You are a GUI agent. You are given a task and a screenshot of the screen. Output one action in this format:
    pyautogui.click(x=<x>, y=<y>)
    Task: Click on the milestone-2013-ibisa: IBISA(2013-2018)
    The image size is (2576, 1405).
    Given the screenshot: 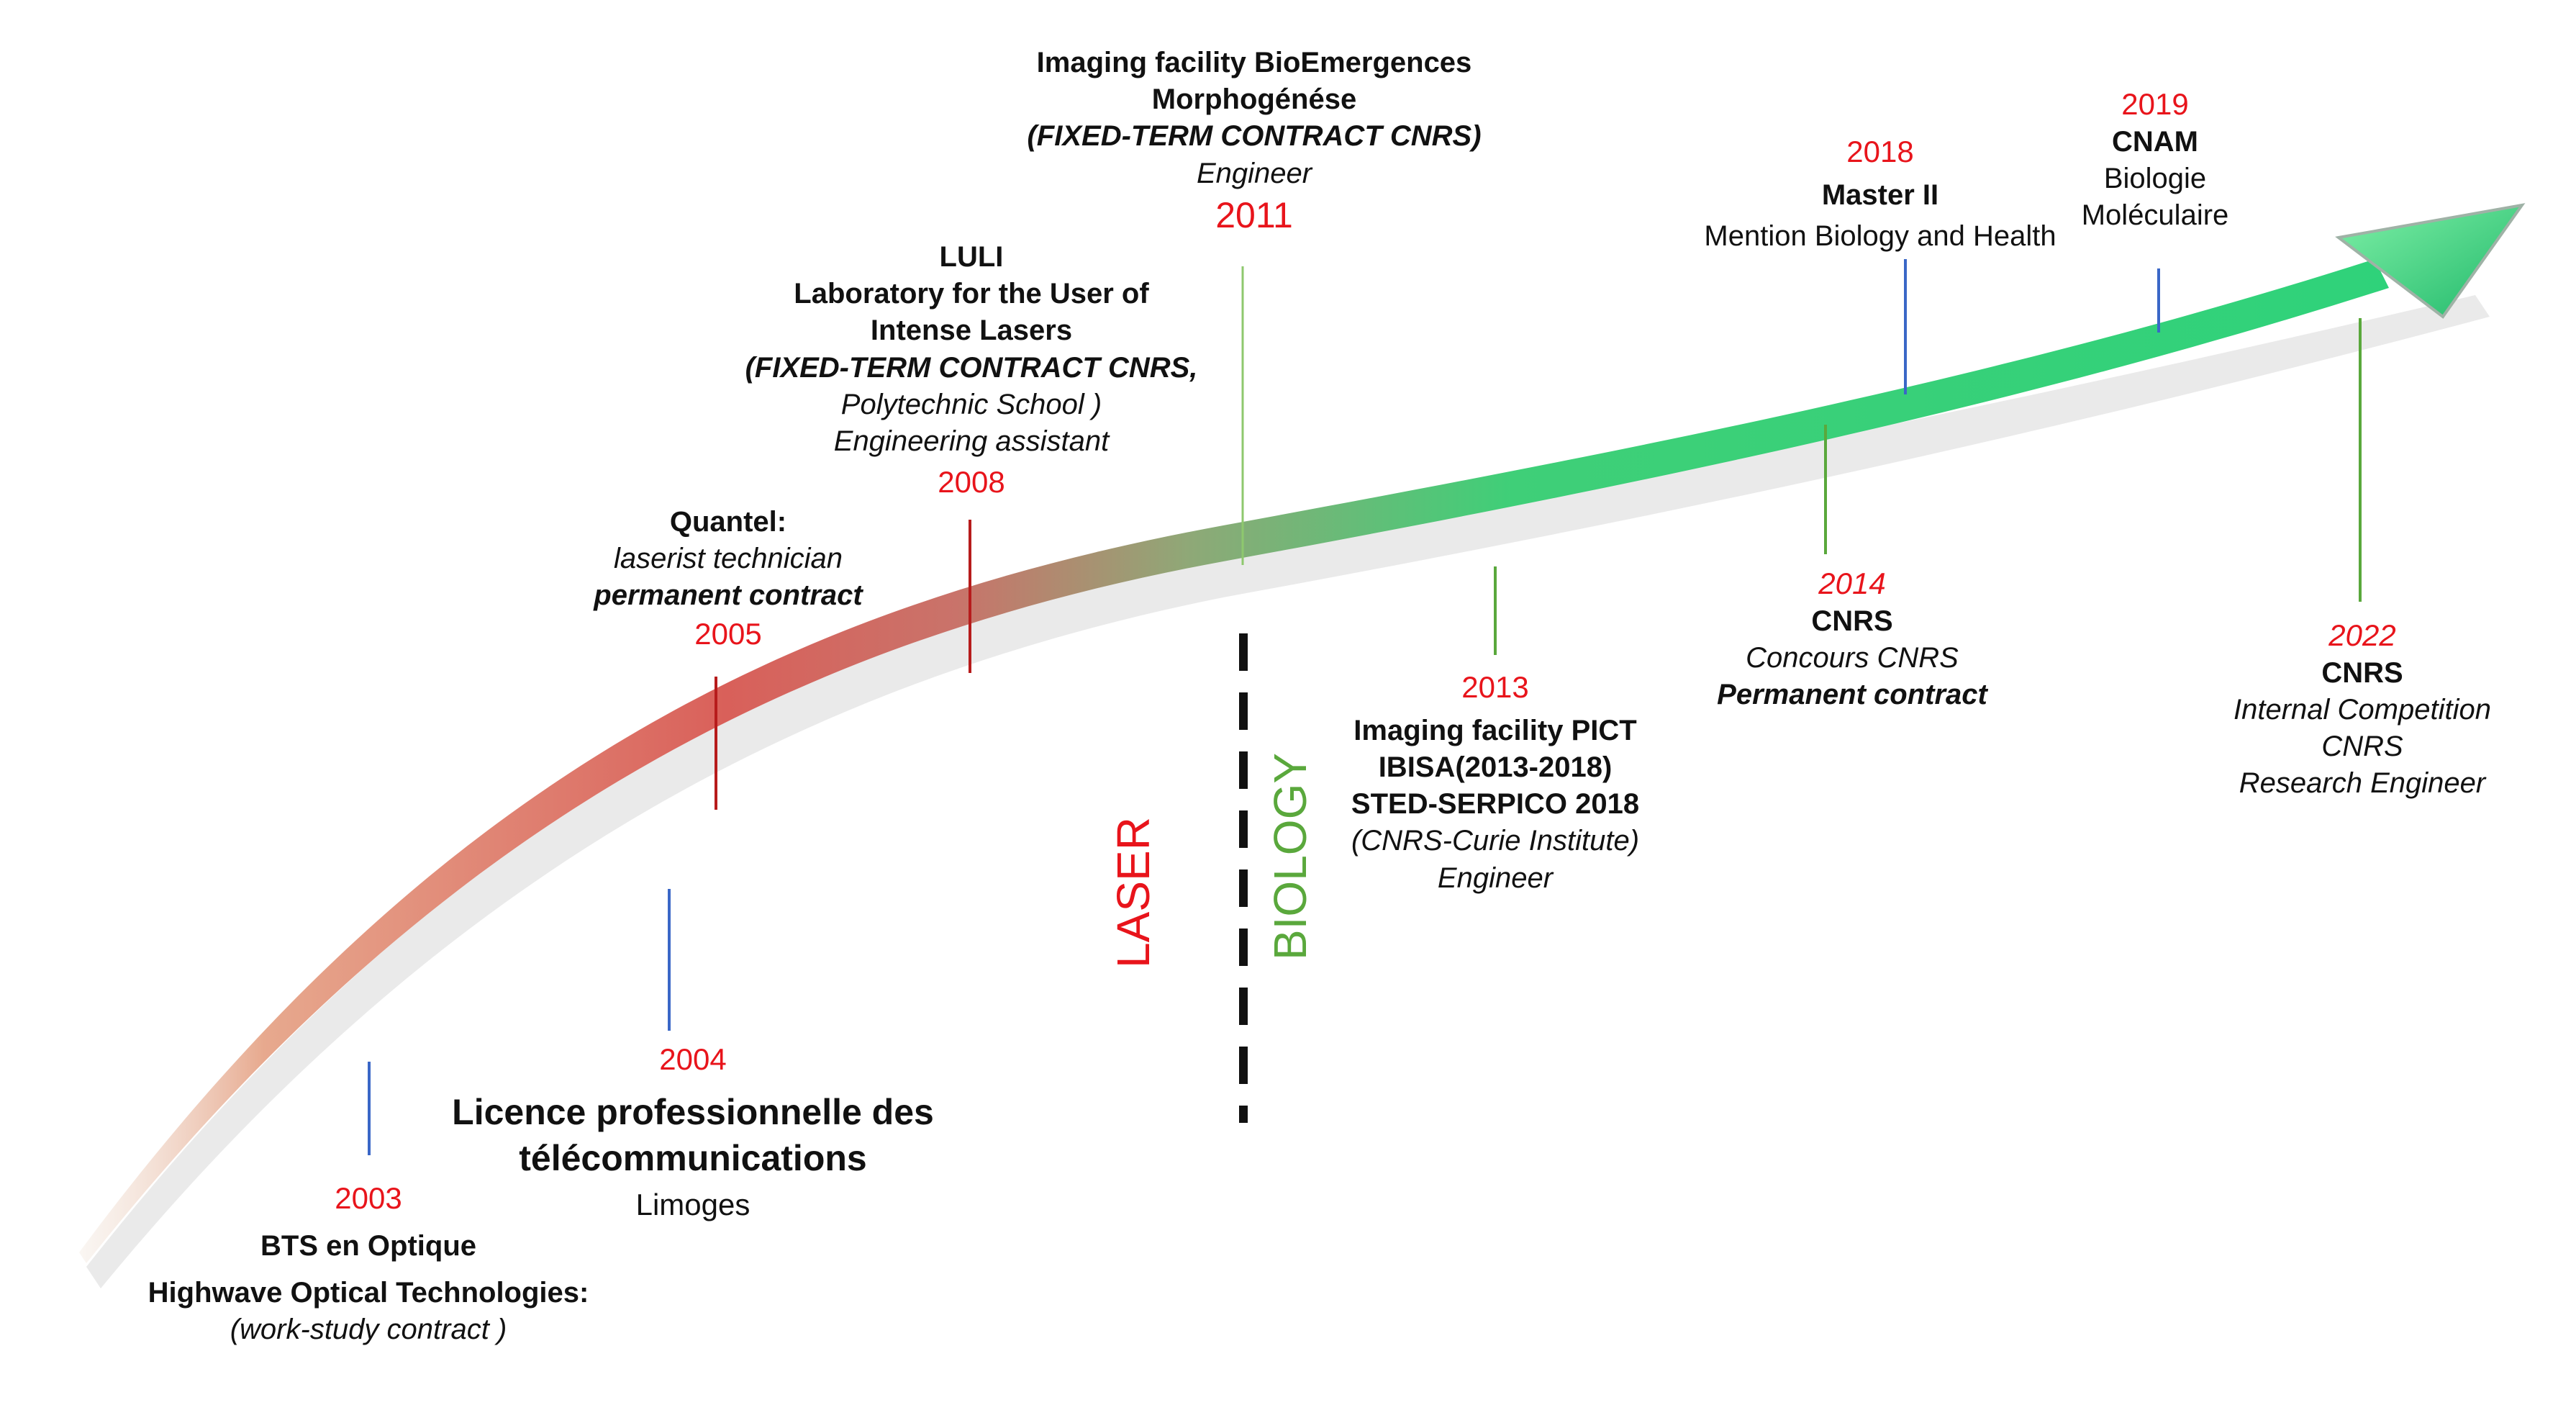 What is the action you would take?
    pyautogui.click(x=1496, y=767)
    